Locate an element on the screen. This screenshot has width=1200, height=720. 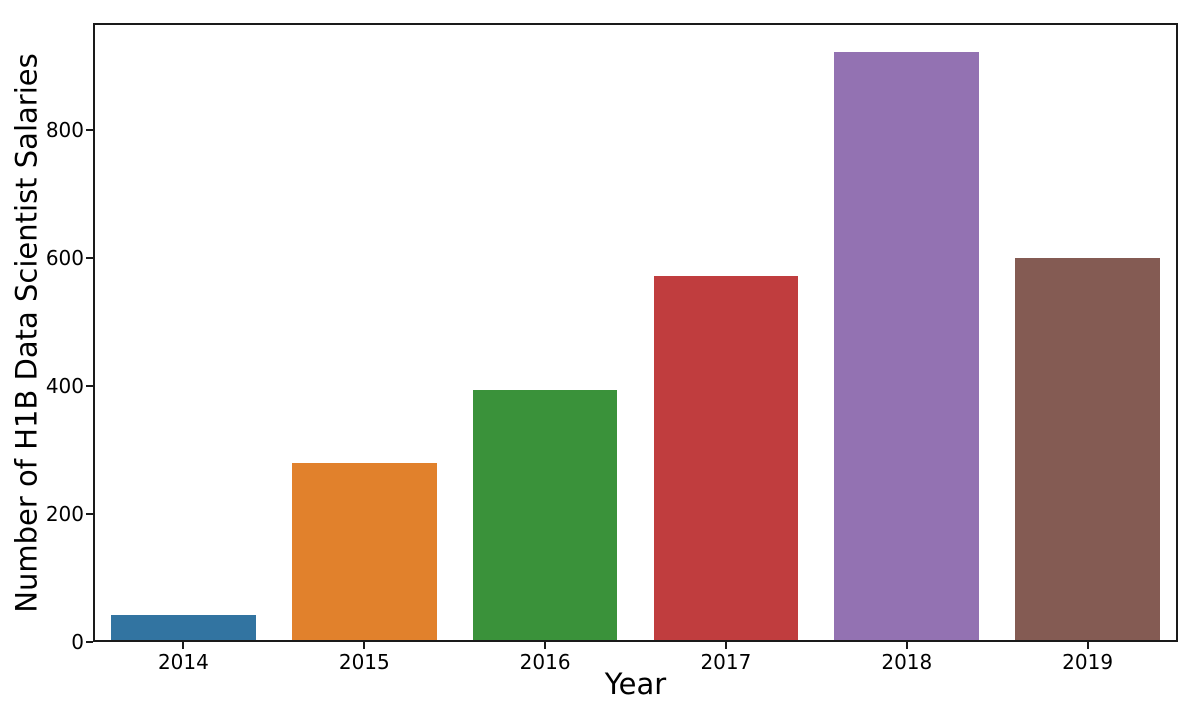
y-tick-label-400: 400 is located at coordinates (64, 386).